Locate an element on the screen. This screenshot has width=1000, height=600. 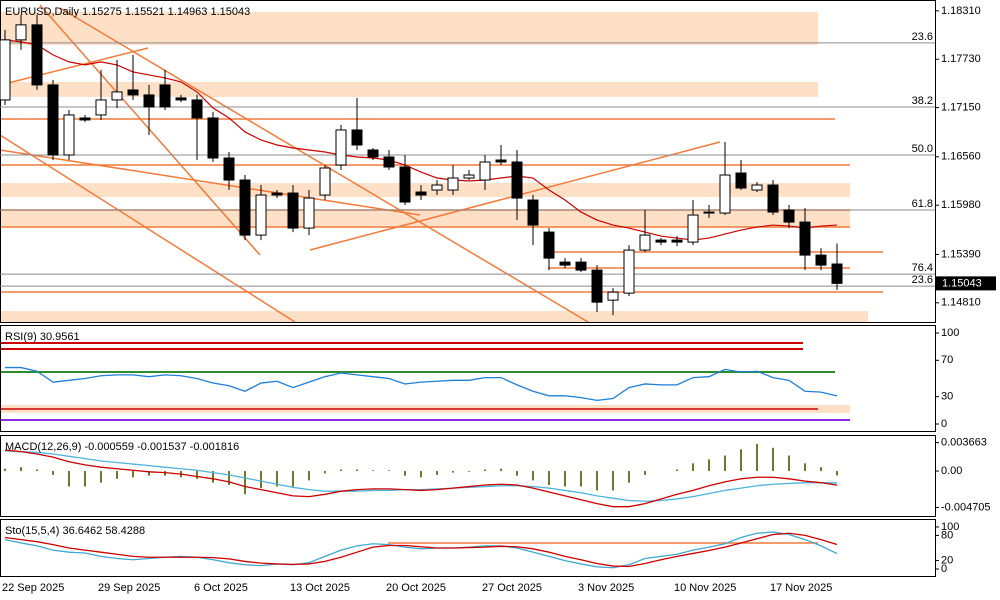
y-tick-label: 1.17150 is located at coordinates (961, 108).